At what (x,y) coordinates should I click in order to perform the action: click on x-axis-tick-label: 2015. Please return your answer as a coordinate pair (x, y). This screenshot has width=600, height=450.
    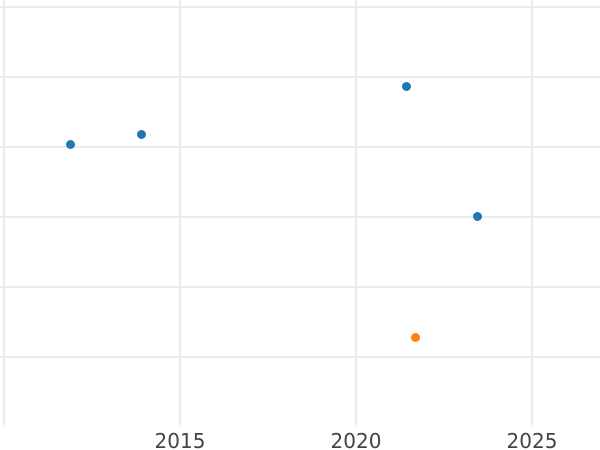
    Looking at the image, I should click on (180, 439).